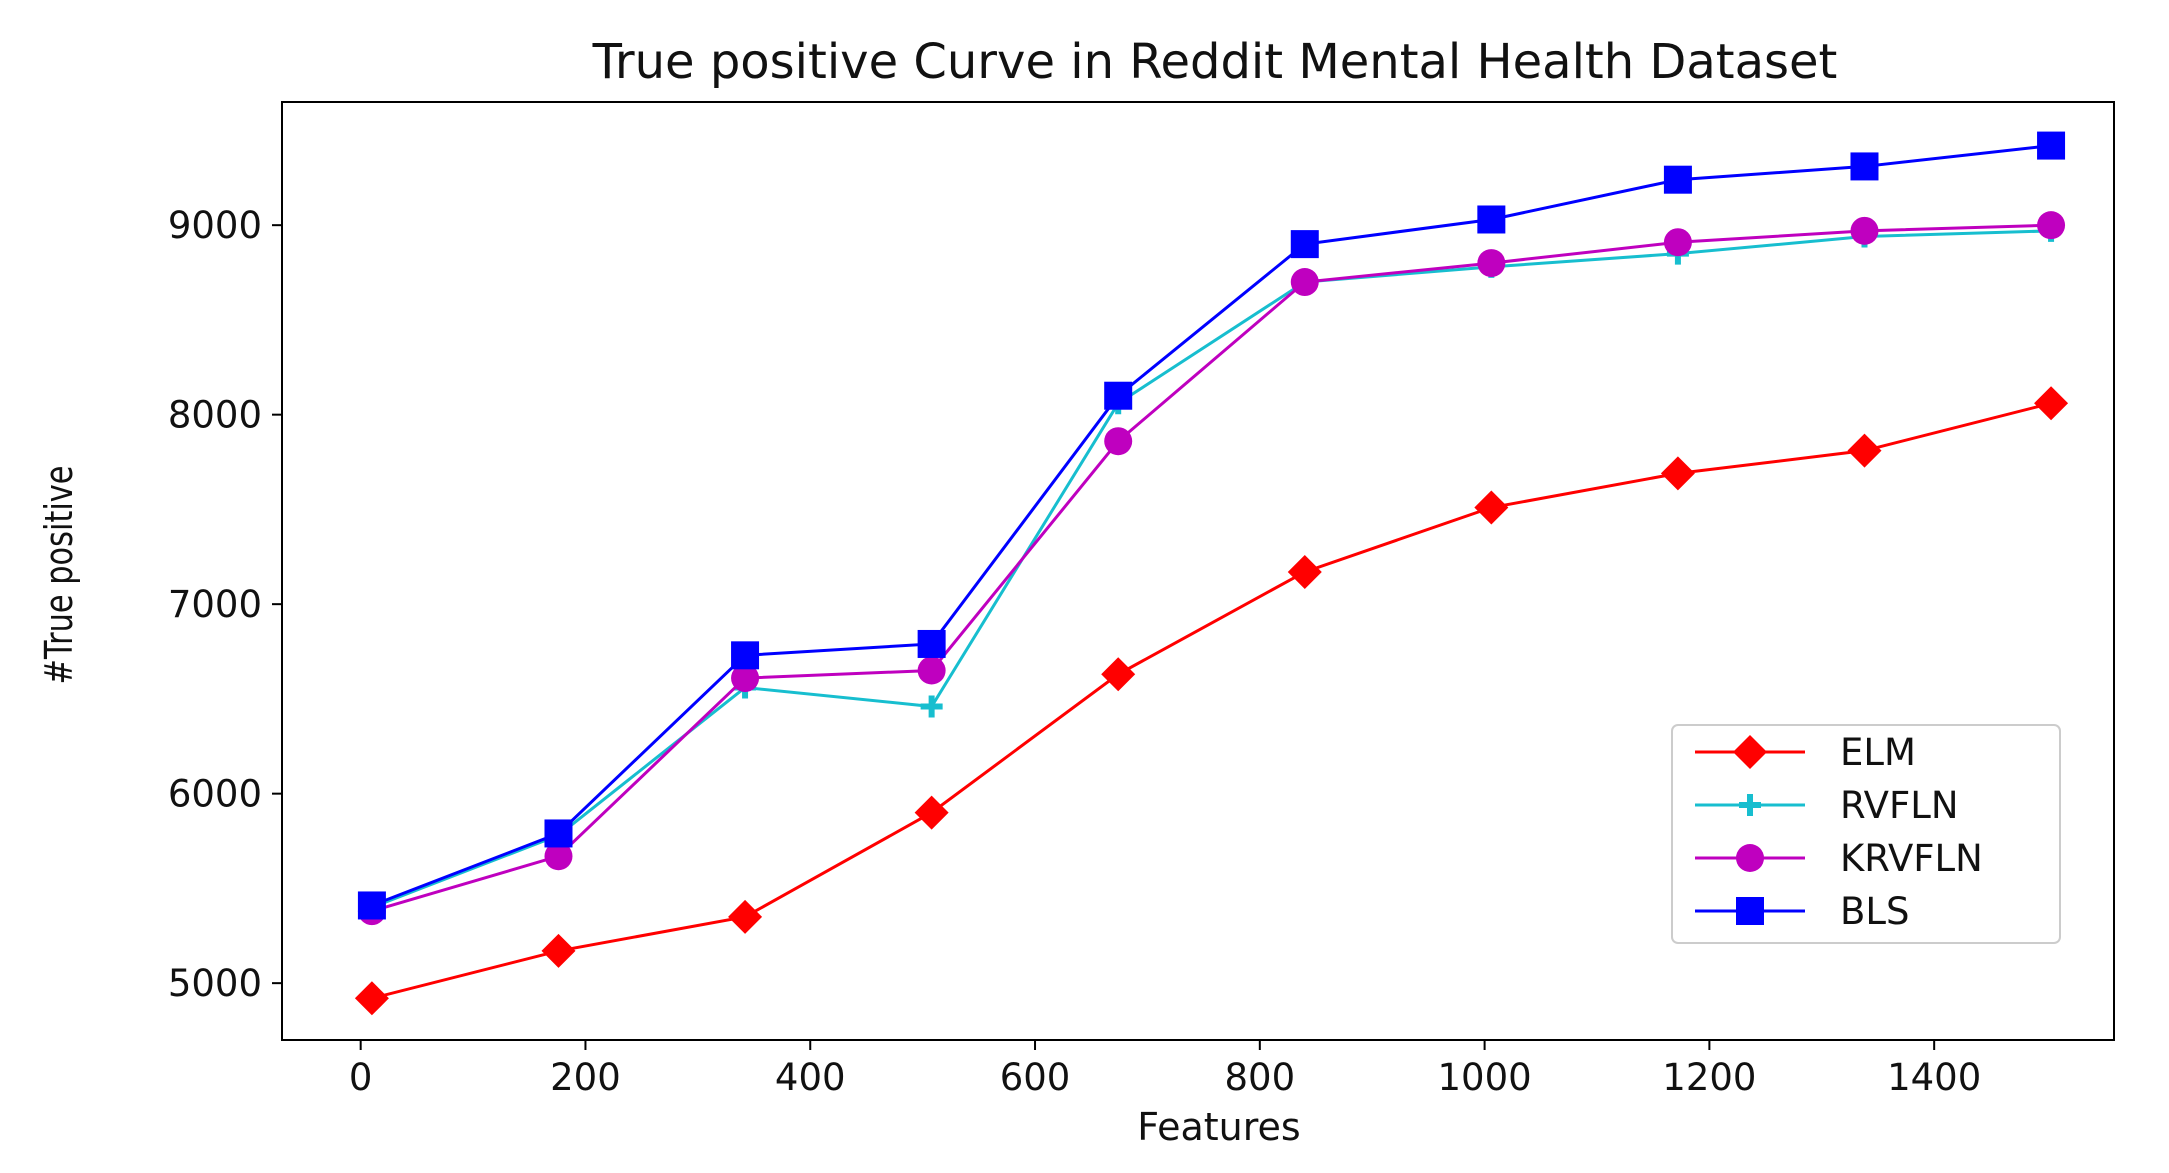 The image size is (2169, 1173). I want to click on x-tick-label: 200, so click(585, 1077).